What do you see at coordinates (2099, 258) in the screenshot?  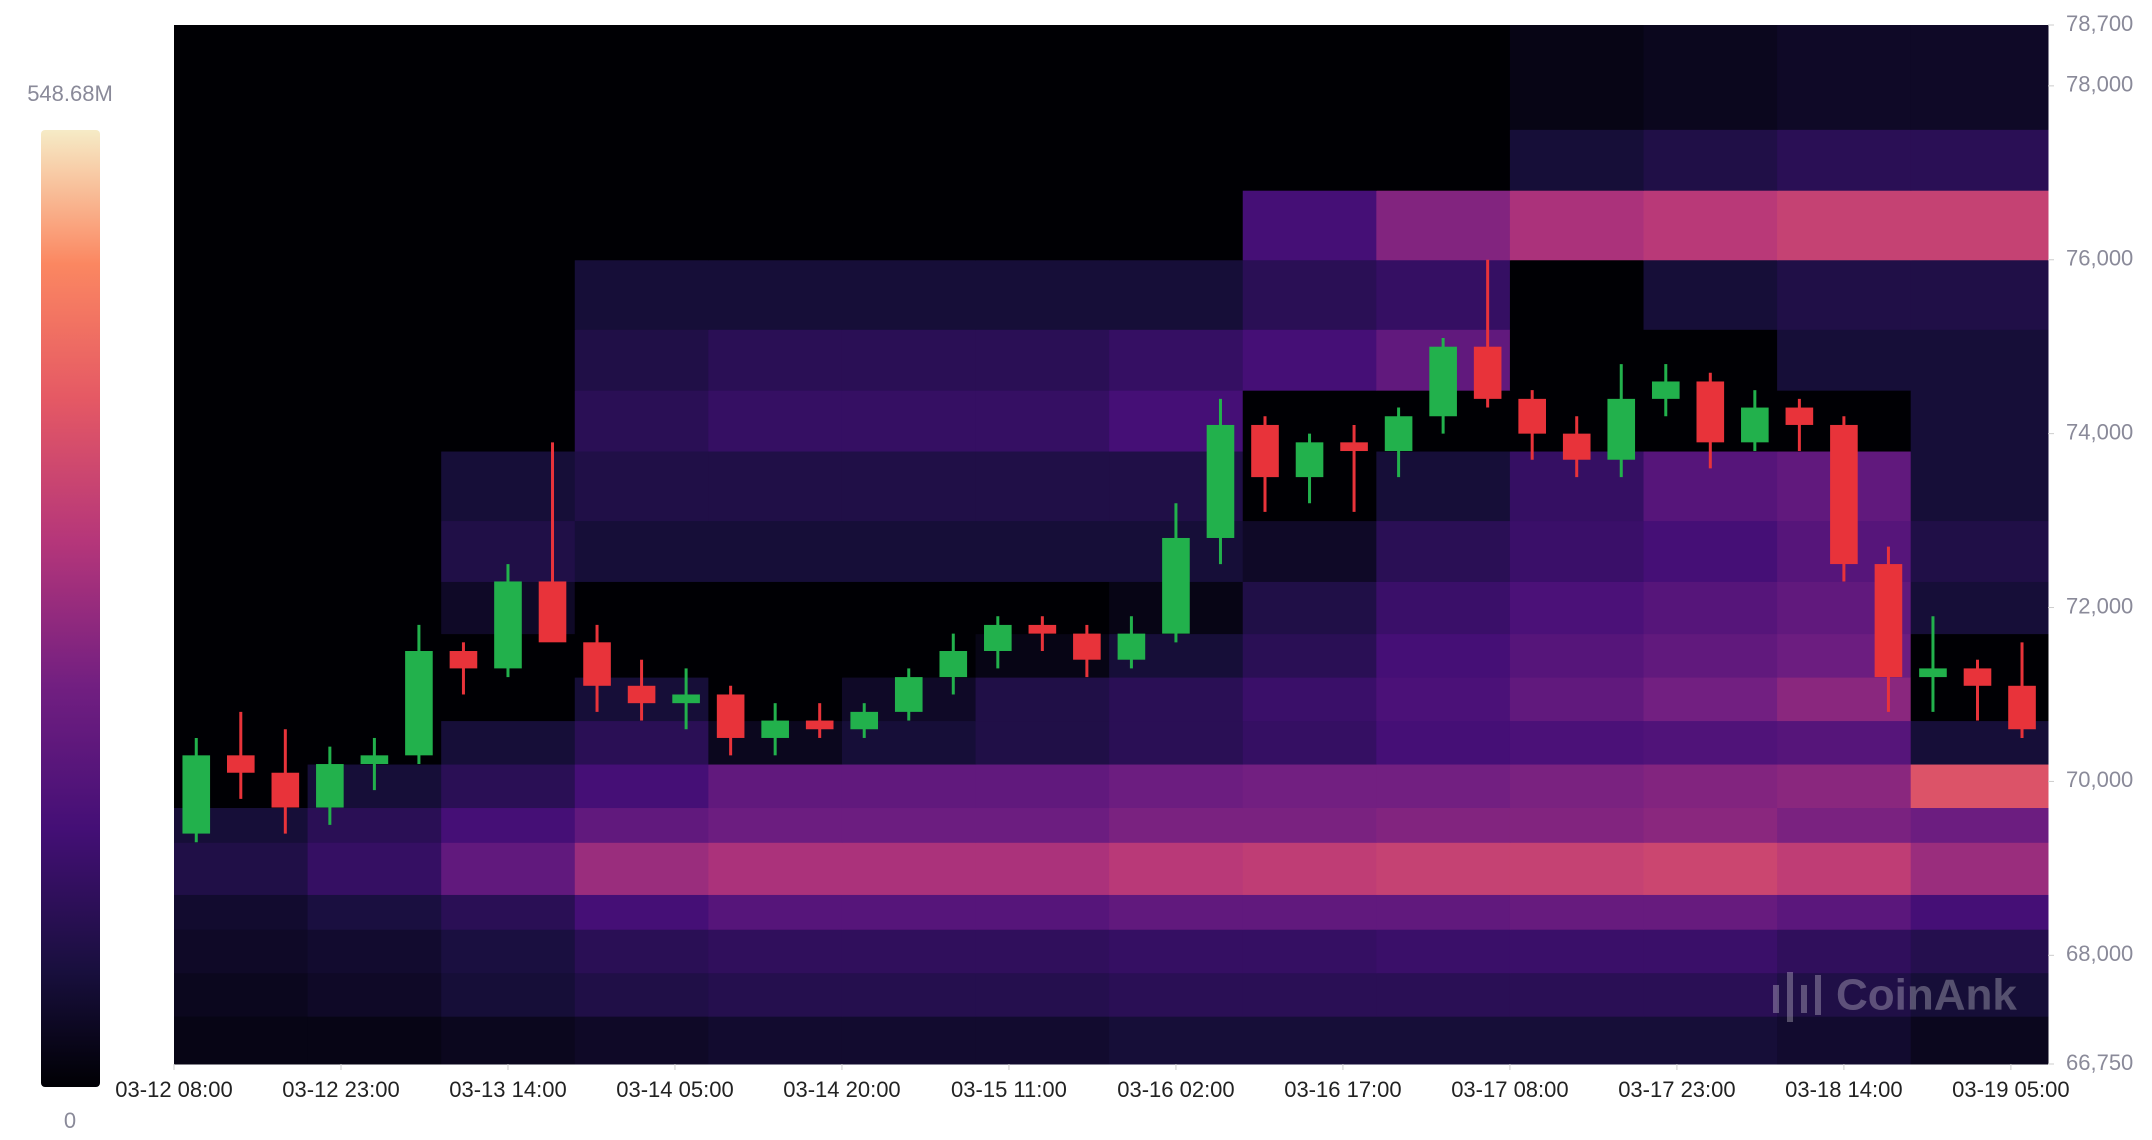 I see `y-tick-label: 76,000` at bounding box center [2099, 258].